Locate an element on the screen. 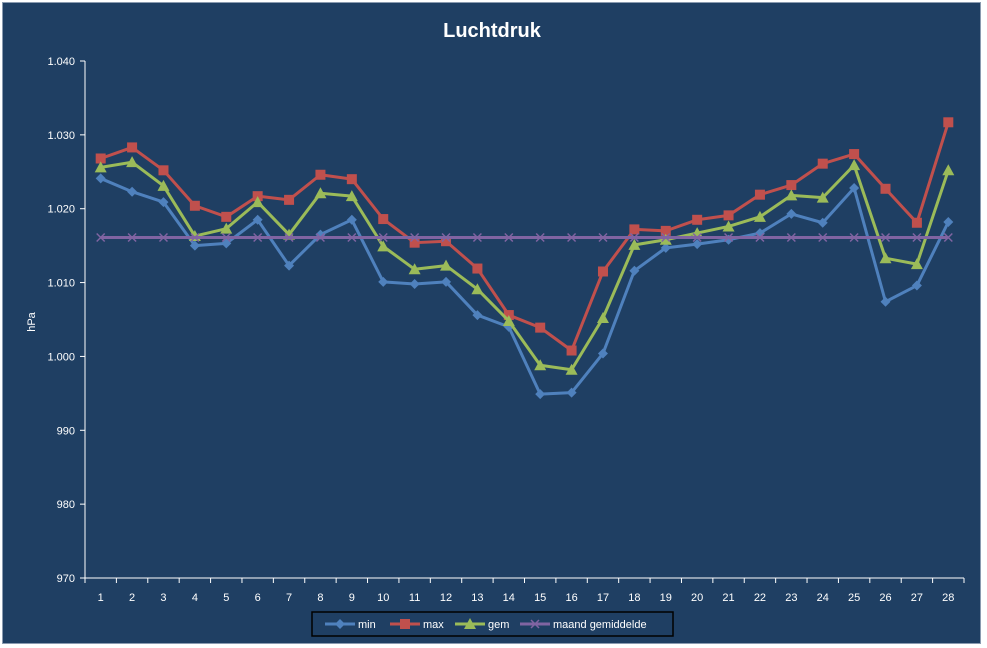 This screenshot has width=987, height=648. chart-title: Luchtdruk is located at coordinates (492, 31).